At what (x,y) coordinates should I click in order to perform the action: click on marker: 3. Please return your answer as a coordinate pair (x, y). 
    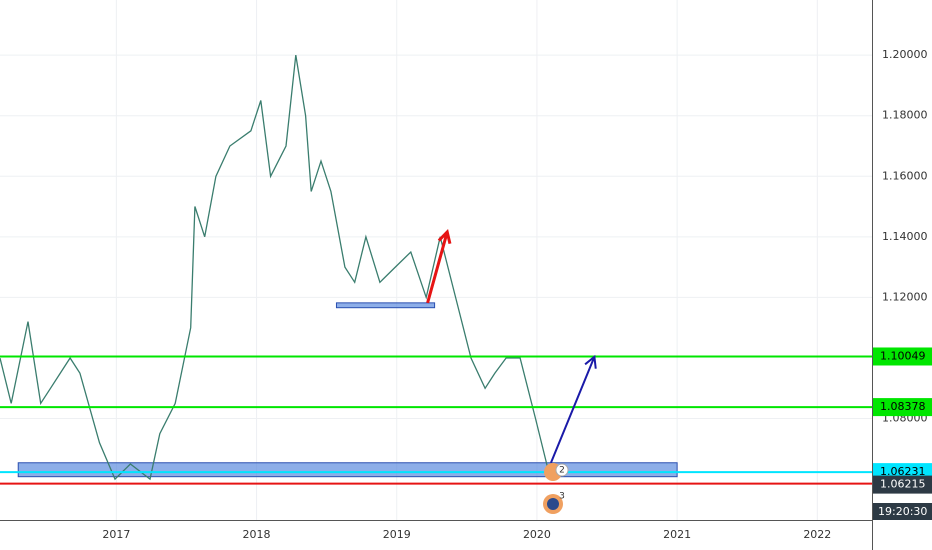
    Looking at the image, I should click on (554, 503).